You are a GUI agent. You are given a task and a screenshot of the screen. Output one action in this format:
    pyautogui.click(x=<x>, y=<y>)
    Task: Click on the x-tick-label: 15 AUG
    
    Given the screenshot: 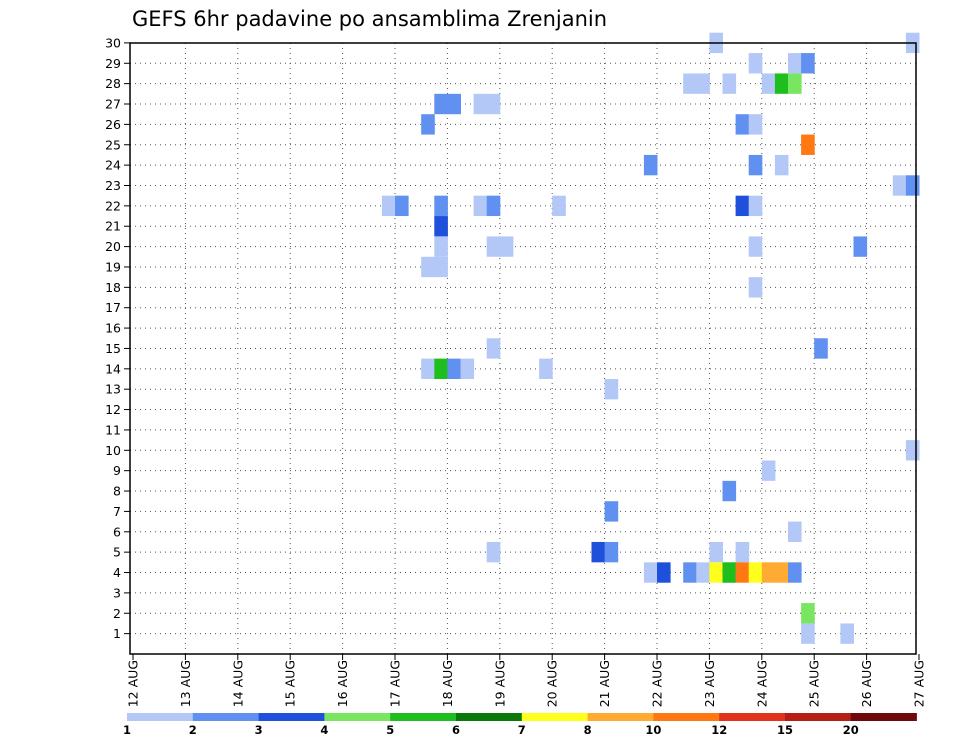 What is the action you would take?
    pyautogui.click(x=290, y=683)
    